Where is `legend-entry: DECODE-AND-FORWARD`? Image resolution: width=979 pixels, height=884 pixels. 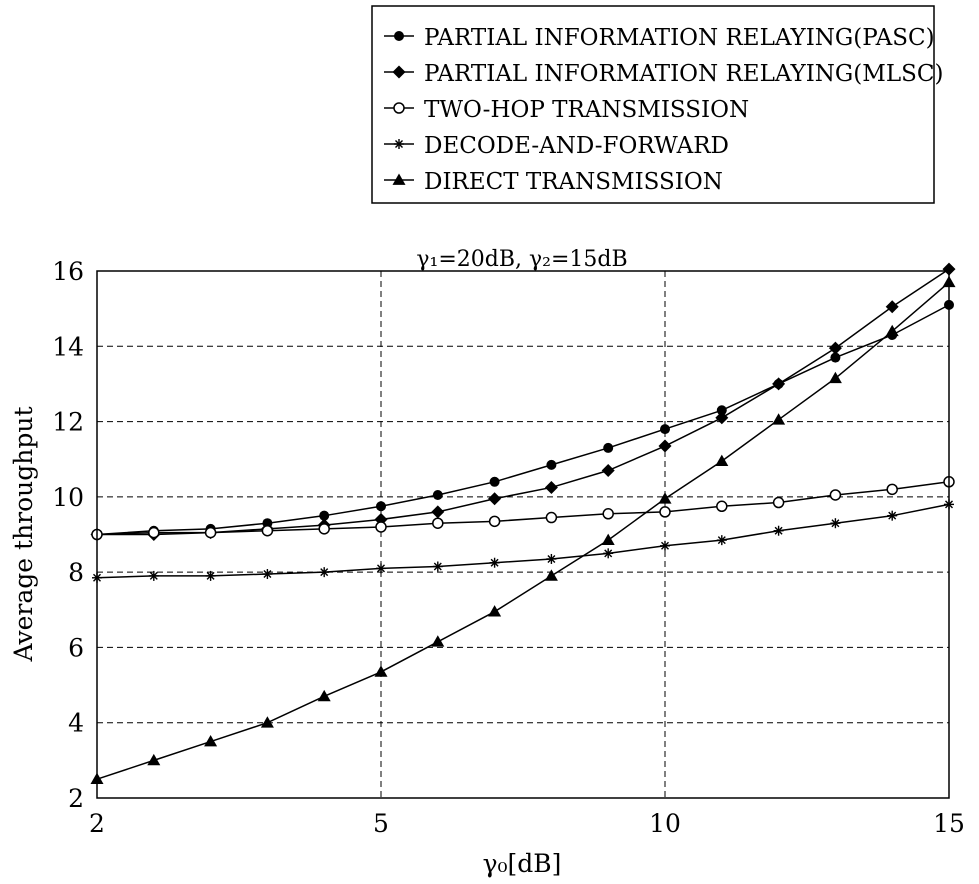
legend-entry: DECODE-AND-FORWARD is located at coordinates (556, 146).